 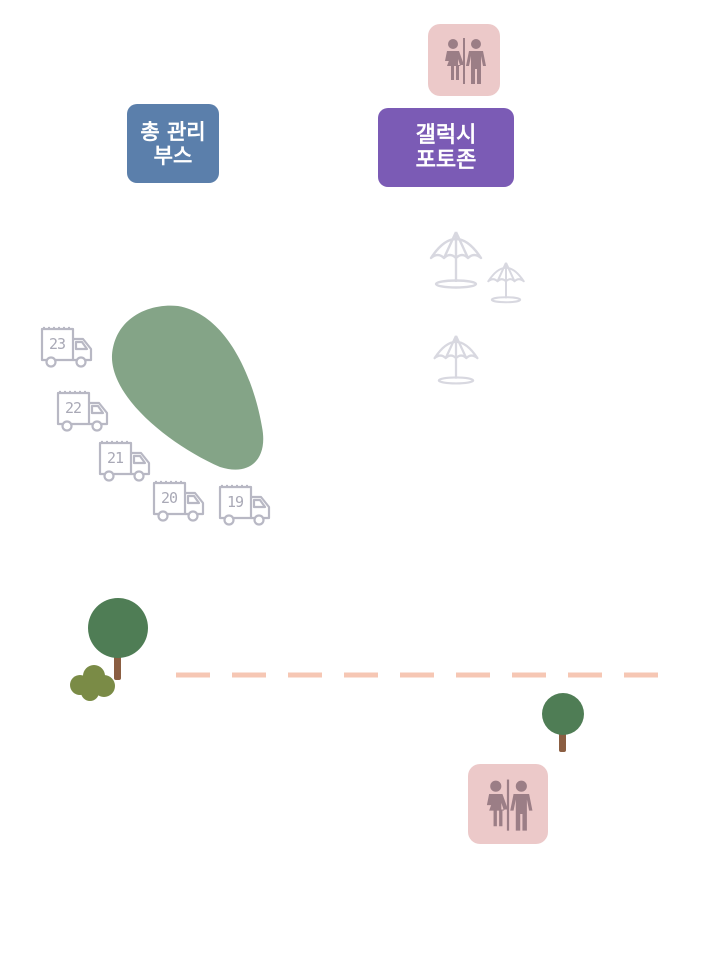 I want to click on galaxy-photozone-booth: 갤럭시 포토존, so click(x=446, y=147).